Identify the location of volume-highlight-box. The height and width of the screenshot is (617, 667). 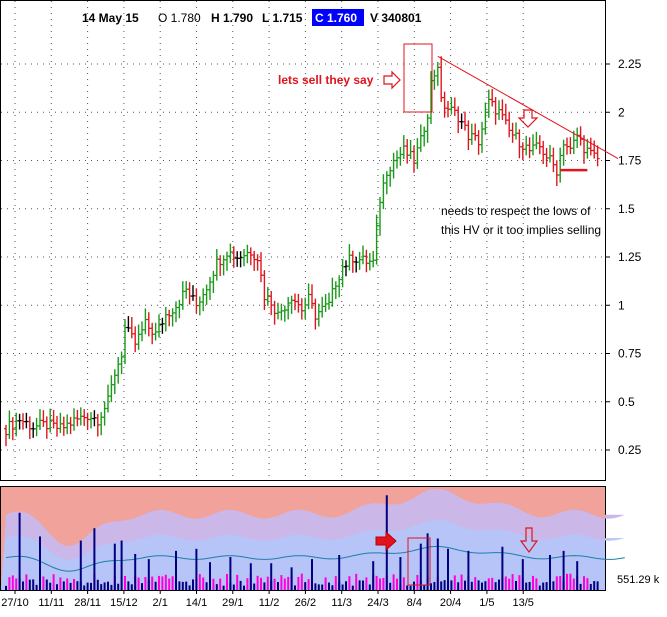
(419, 561).